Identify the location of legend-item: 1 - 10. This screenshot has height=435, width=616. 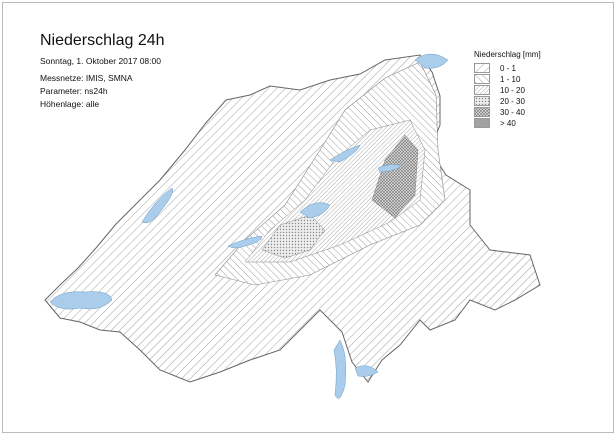
(507, 79).